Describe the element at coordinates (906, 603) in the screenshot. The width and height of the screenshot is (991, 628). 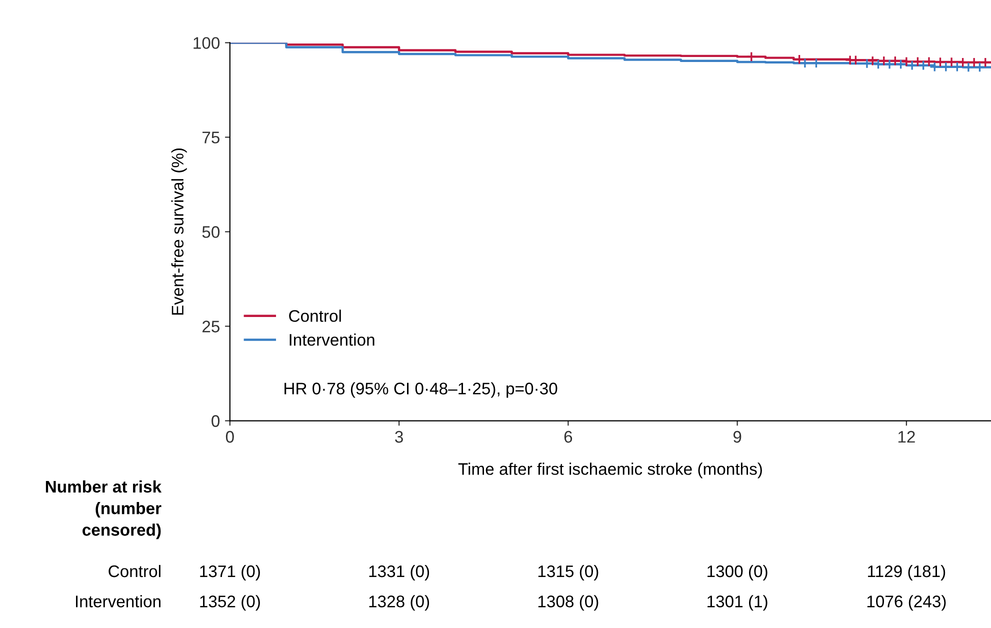
I see `text: 1076 (243)` at that location.